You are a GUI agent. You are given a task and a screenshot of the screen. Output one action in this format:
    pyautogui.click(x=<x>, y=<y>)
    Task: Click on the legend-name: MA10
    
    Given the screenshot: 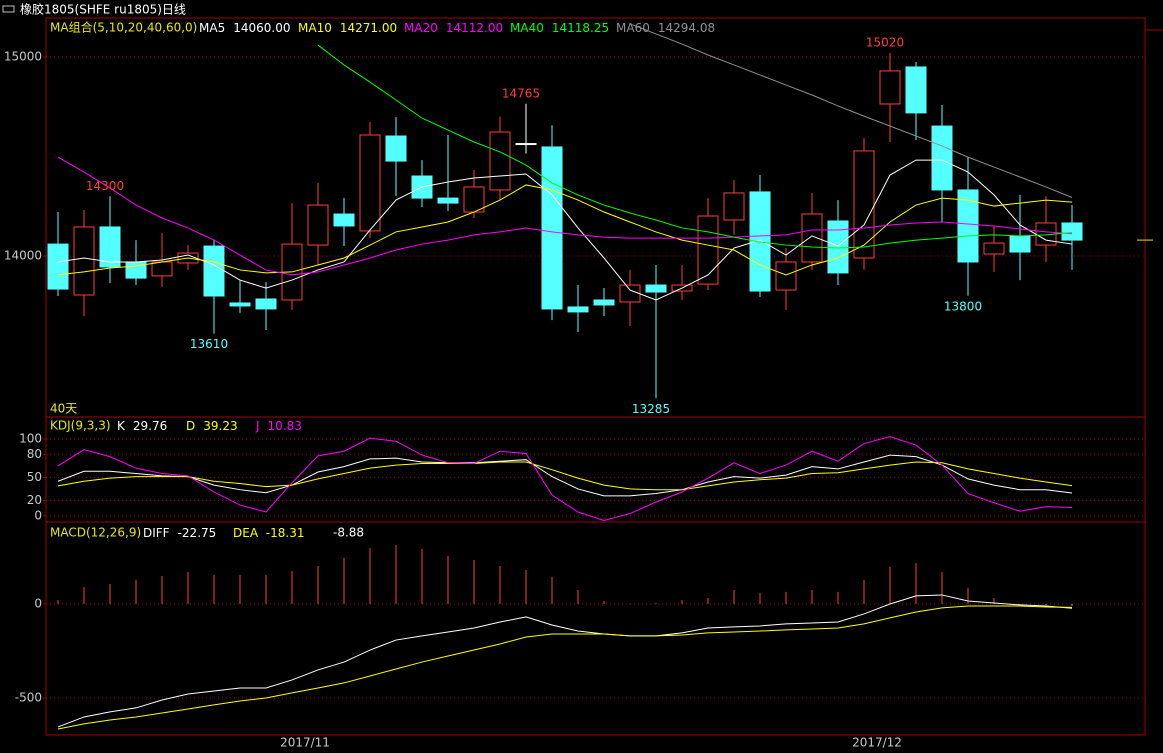 What is the action you would take?
    pyautogui.click(x=315, y=28)
    